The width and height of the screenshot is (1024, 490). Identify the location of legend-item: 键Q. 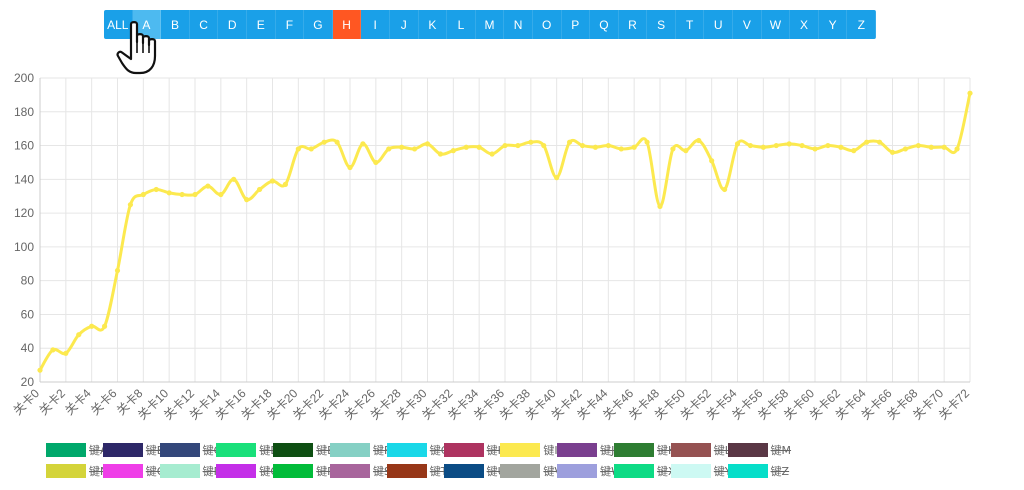
(247, 471).